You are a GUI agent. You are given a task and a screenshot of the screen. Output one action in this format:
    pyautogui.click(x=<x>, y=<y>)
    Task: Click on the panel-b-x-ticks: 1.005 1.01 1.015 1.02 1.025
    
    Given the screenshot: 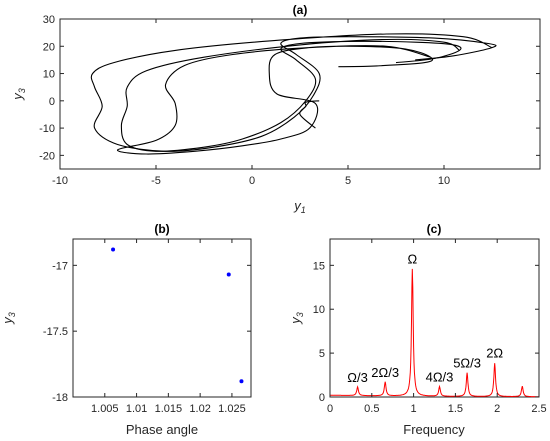 What is the action you would take?
    pyautogui.click(x=168, y=327)
    